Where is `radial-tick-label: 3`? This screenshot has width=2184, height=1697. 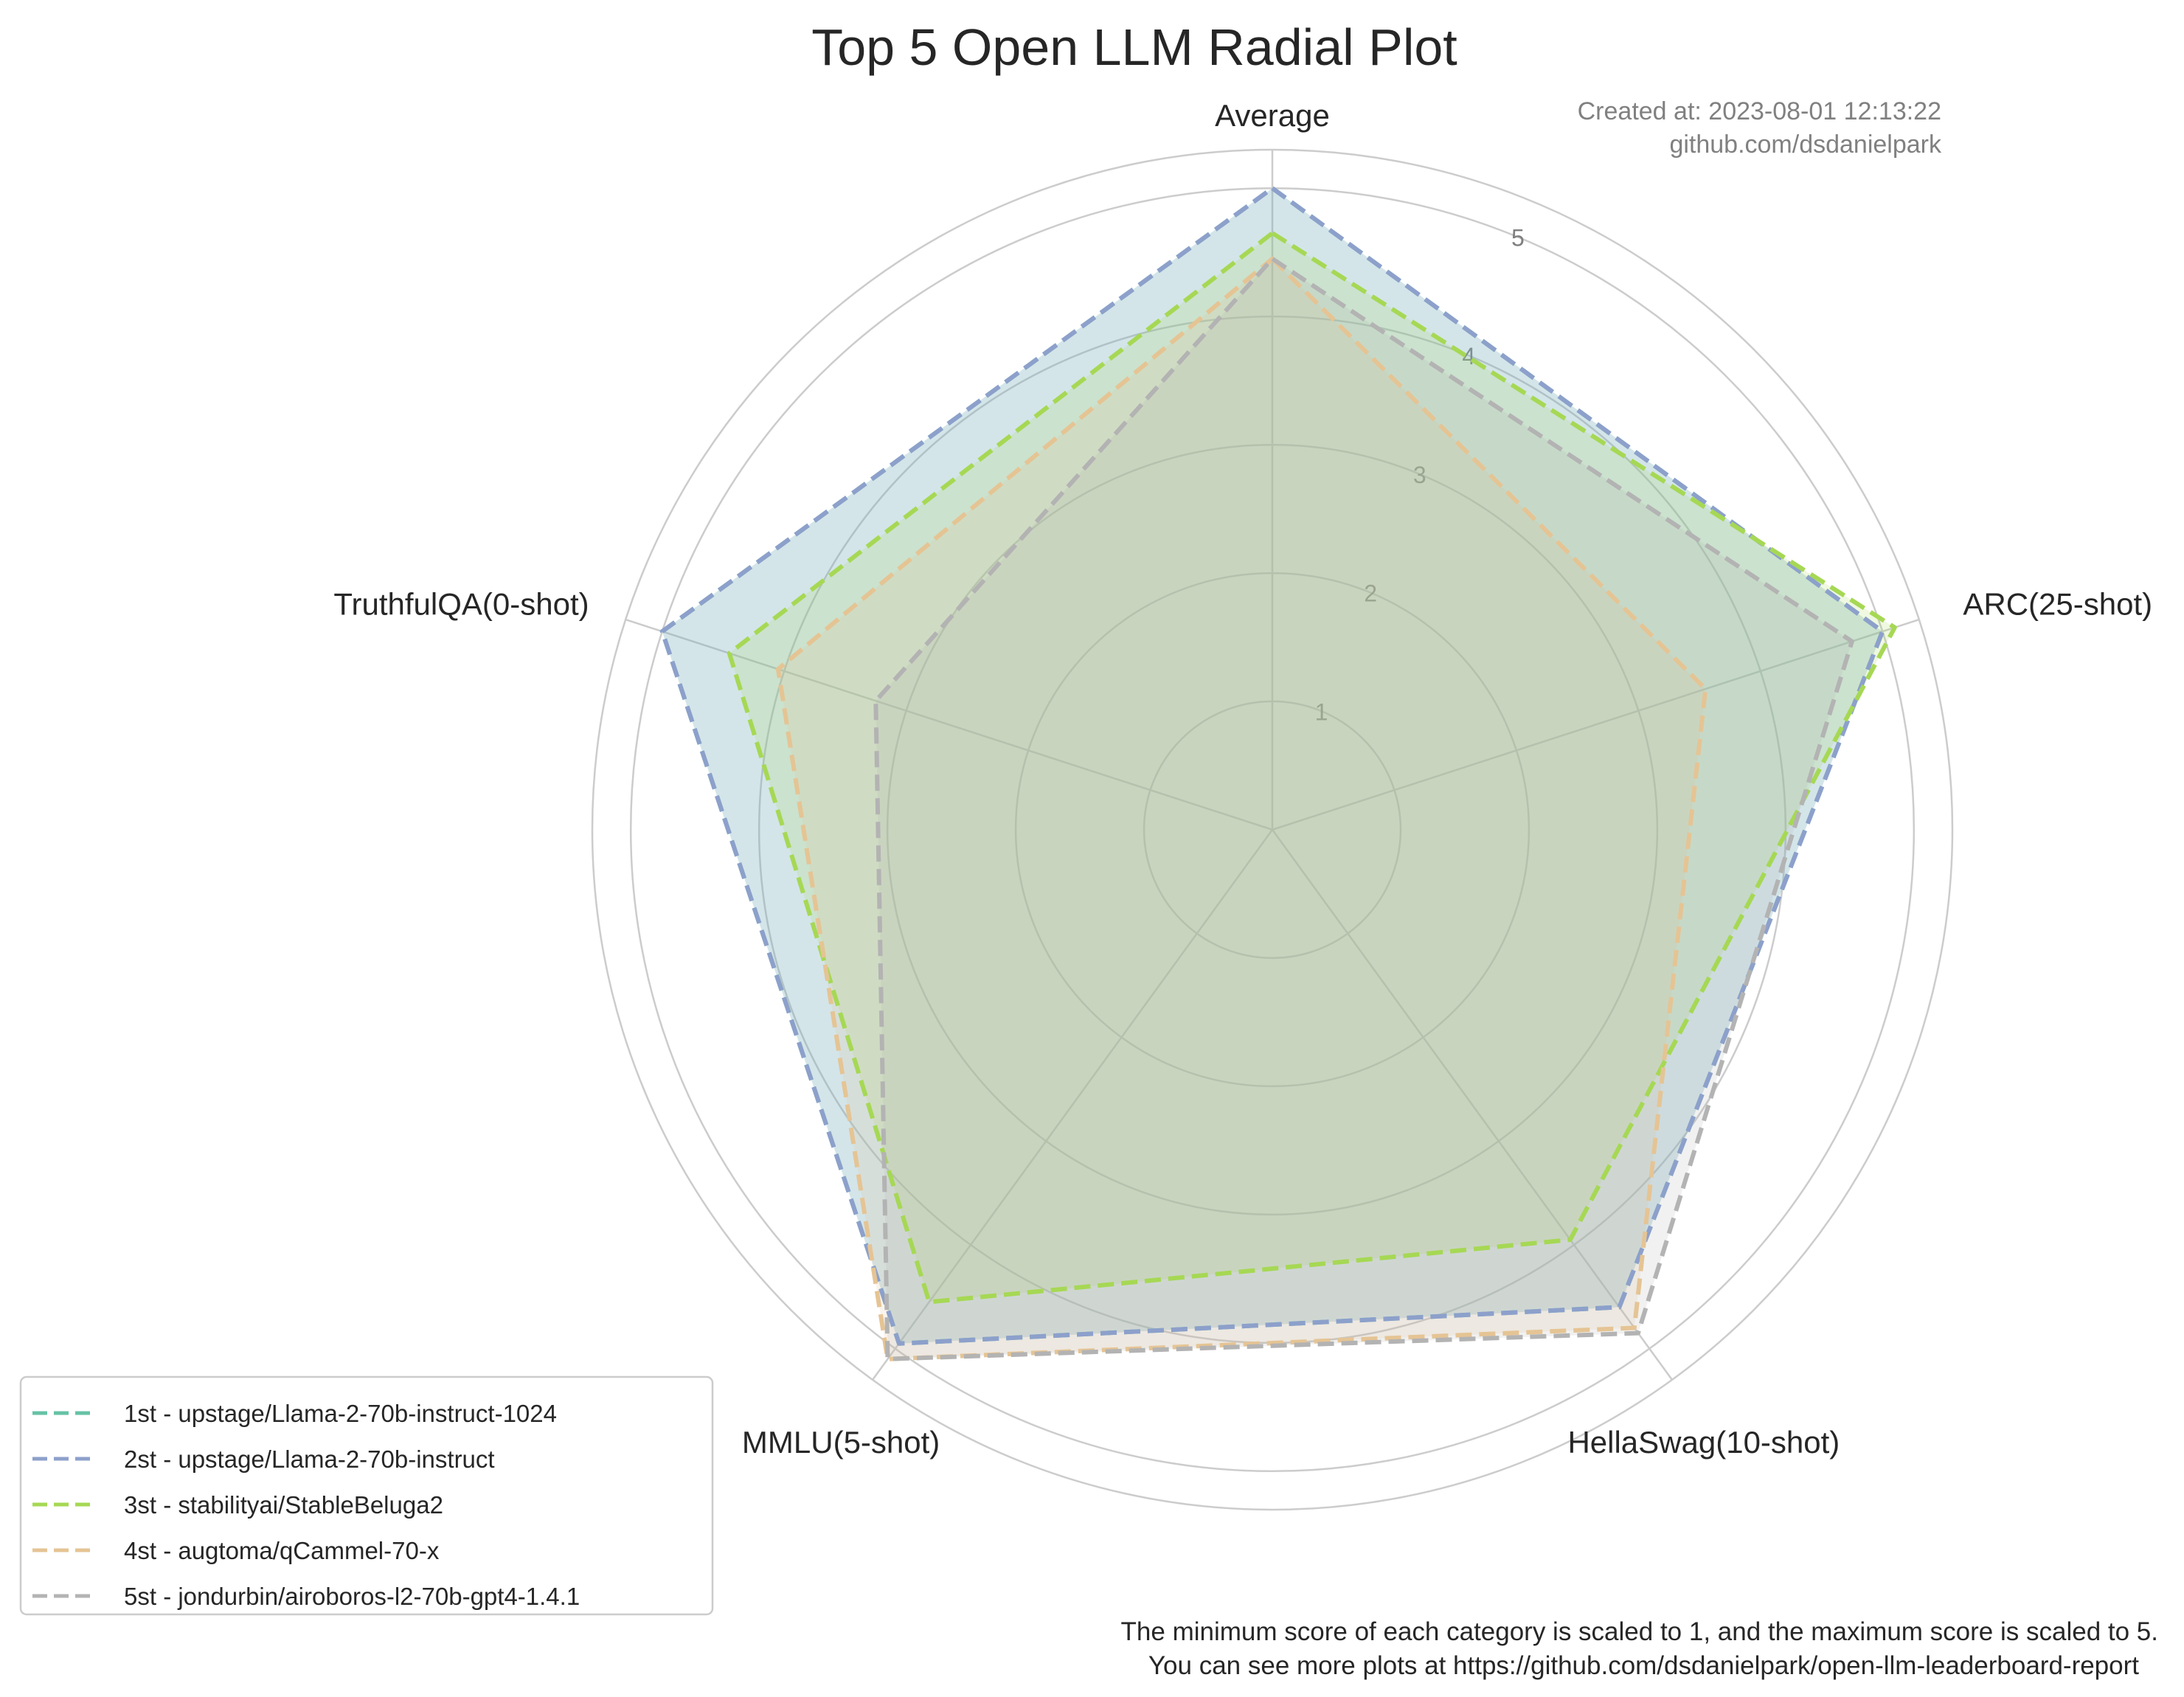
radial-tick-label: 3 is located at coordinates (1419, 475).